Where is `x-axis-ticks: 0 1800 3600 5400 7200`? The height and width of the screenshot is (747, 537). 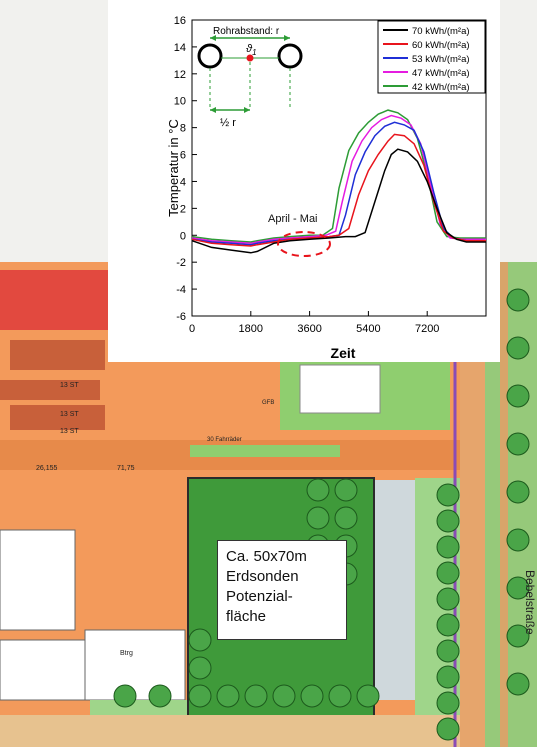
x-axis-ticks: 0 1800 3600 5400 7200 is located at coordinates (314, 323).